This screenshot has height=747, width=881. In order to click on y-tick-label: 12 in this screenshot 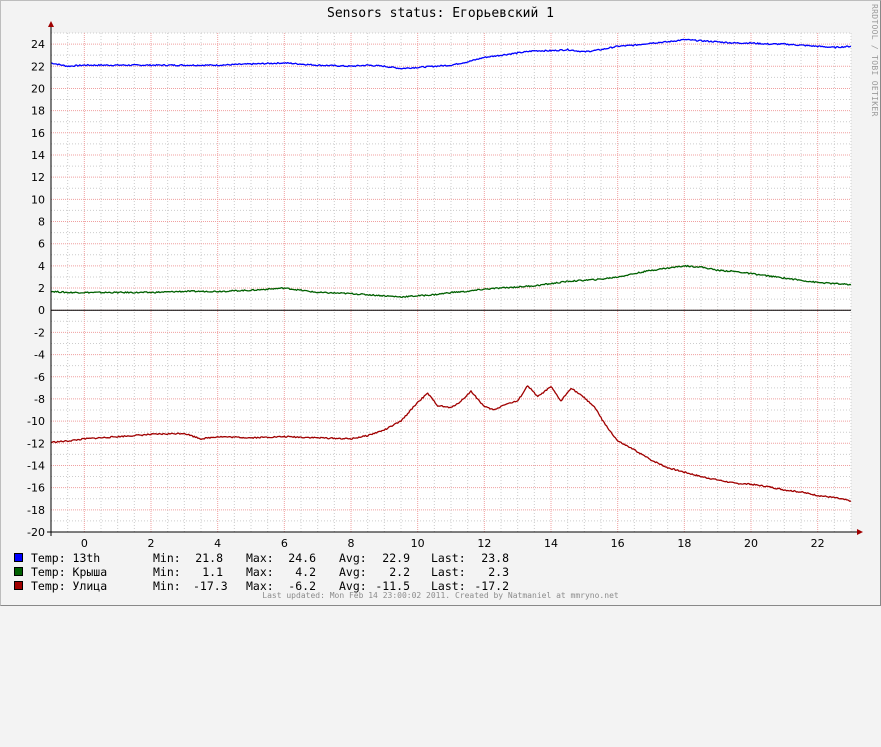, I will do `click(38, 177)`.